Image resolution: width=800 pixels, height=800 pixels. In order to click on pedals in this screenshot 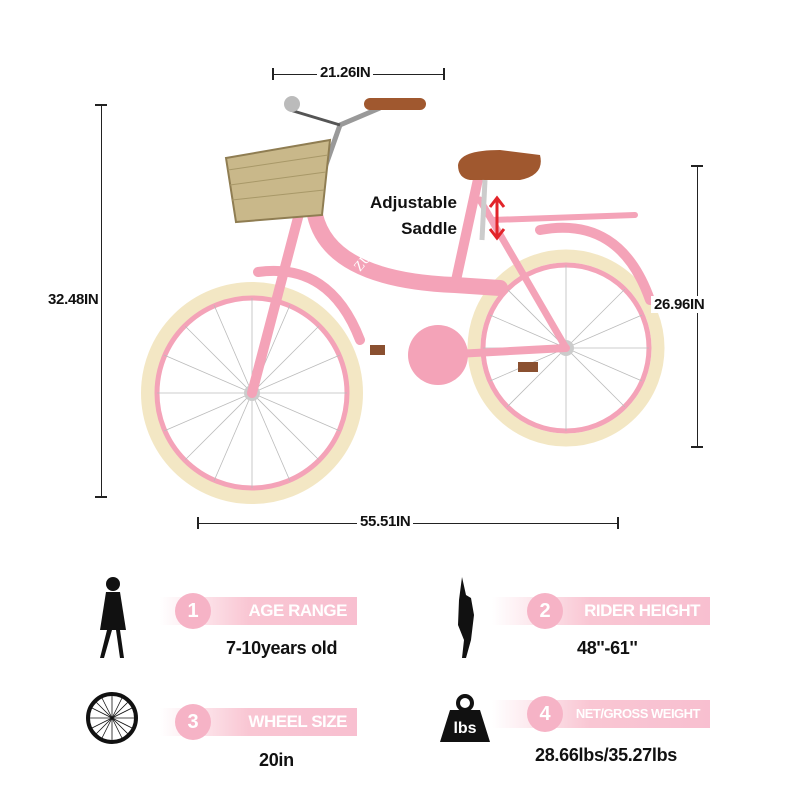, I will do `click(454, 358)`.